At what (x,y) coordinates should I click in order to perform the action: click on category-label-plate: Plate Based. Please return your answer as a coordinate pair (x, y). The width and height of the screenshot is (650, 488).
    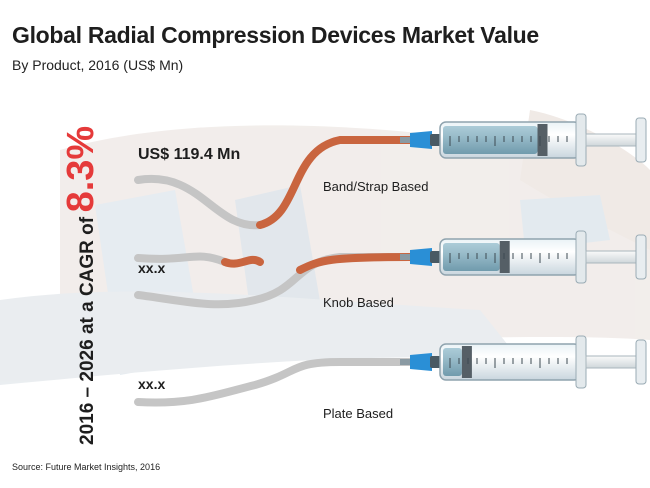
    Looking at the image, I should click on (358, 413).